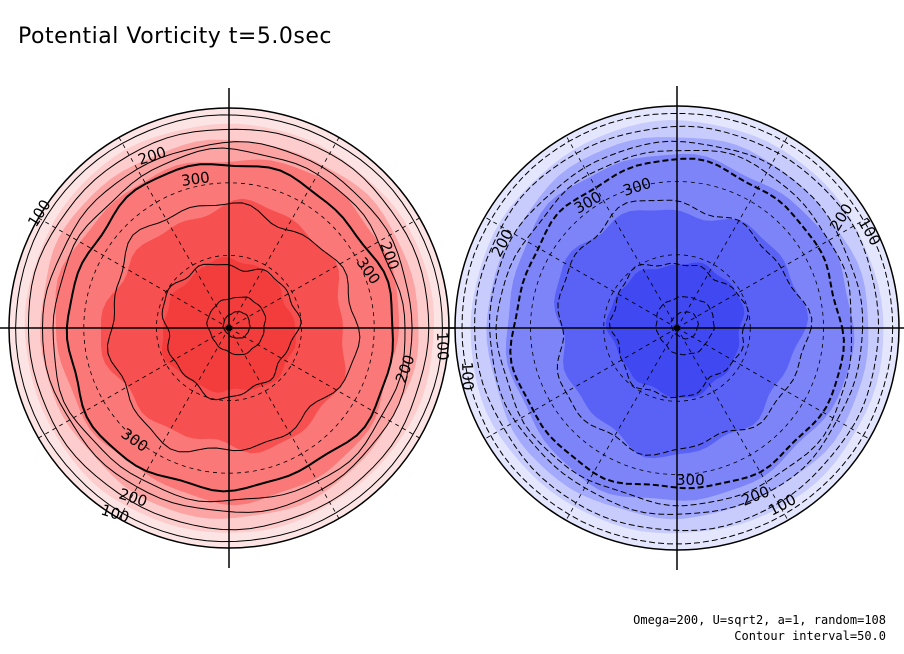 The height and width of the screenshot is (654, 904). I want to click on params-line-1: Omega=200, U=sqrt2, a=1, random=108, so click(759, 620).